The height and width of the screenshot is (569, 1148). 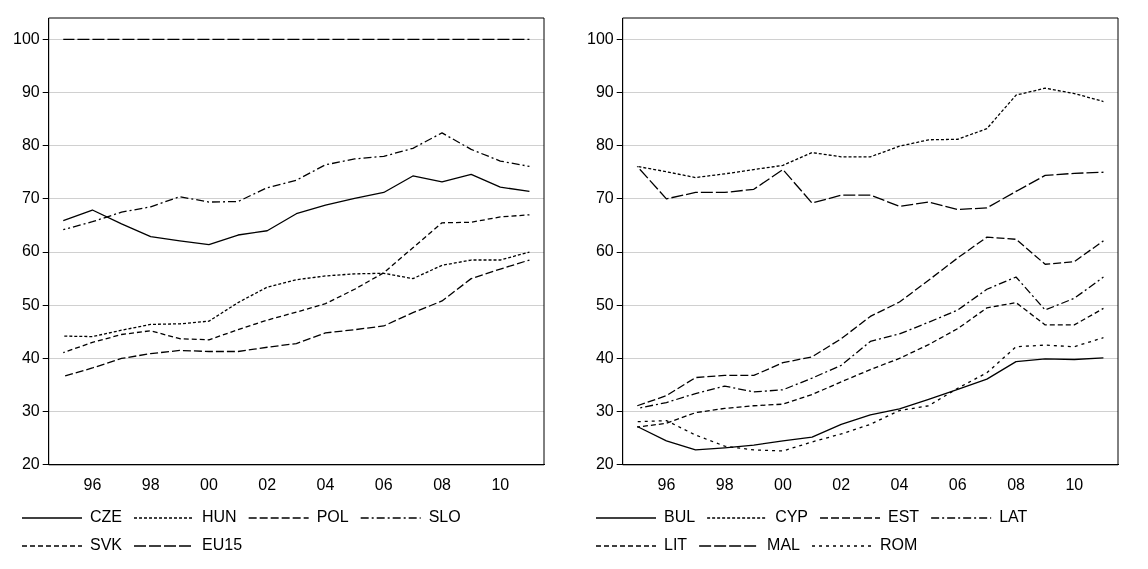 What do you see at coordinates (1013, 517) in the screenshot?
I see `legend-label: LAT` at bounding box center [1013, 517].